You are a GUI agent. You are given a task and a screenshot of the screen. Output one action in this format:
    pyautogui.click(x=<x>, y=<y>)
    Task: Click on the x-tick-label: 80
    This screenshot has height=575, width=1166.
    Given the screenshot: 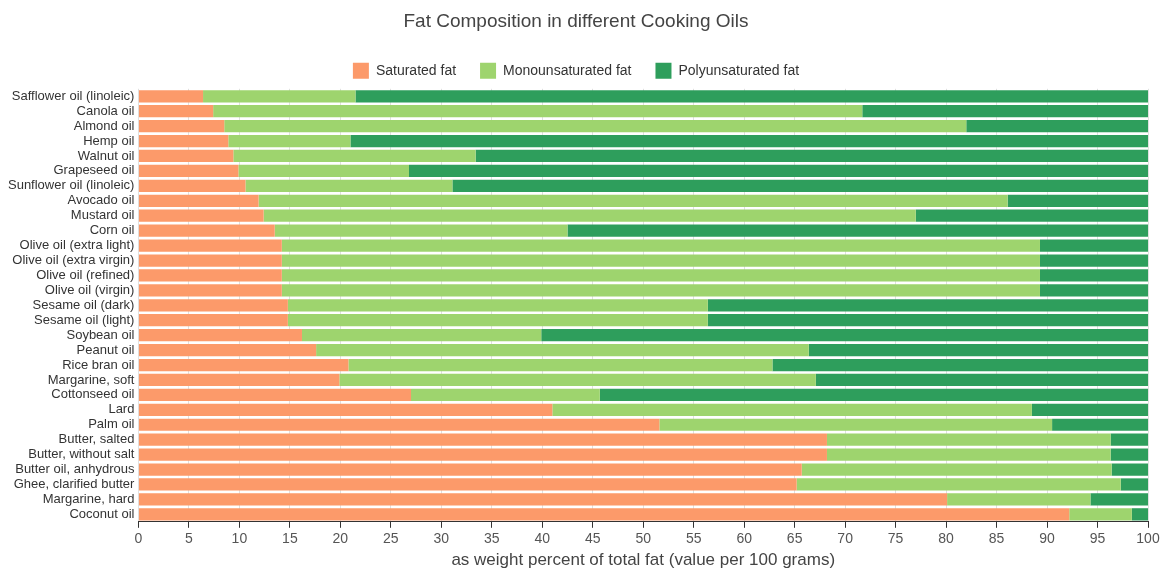 What is the action you would take?
    pyautogui.click(x=946, y=538)
    